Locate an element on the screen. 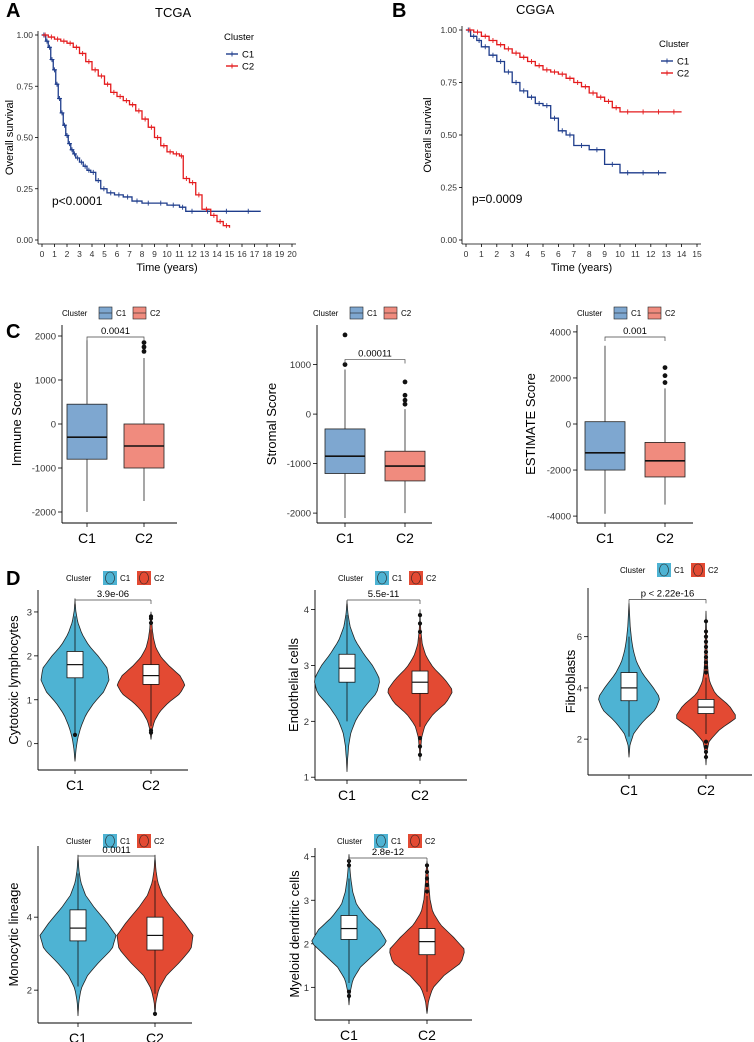  p-value-annotation: p<0.0001 is located at coordinates (77, 201).